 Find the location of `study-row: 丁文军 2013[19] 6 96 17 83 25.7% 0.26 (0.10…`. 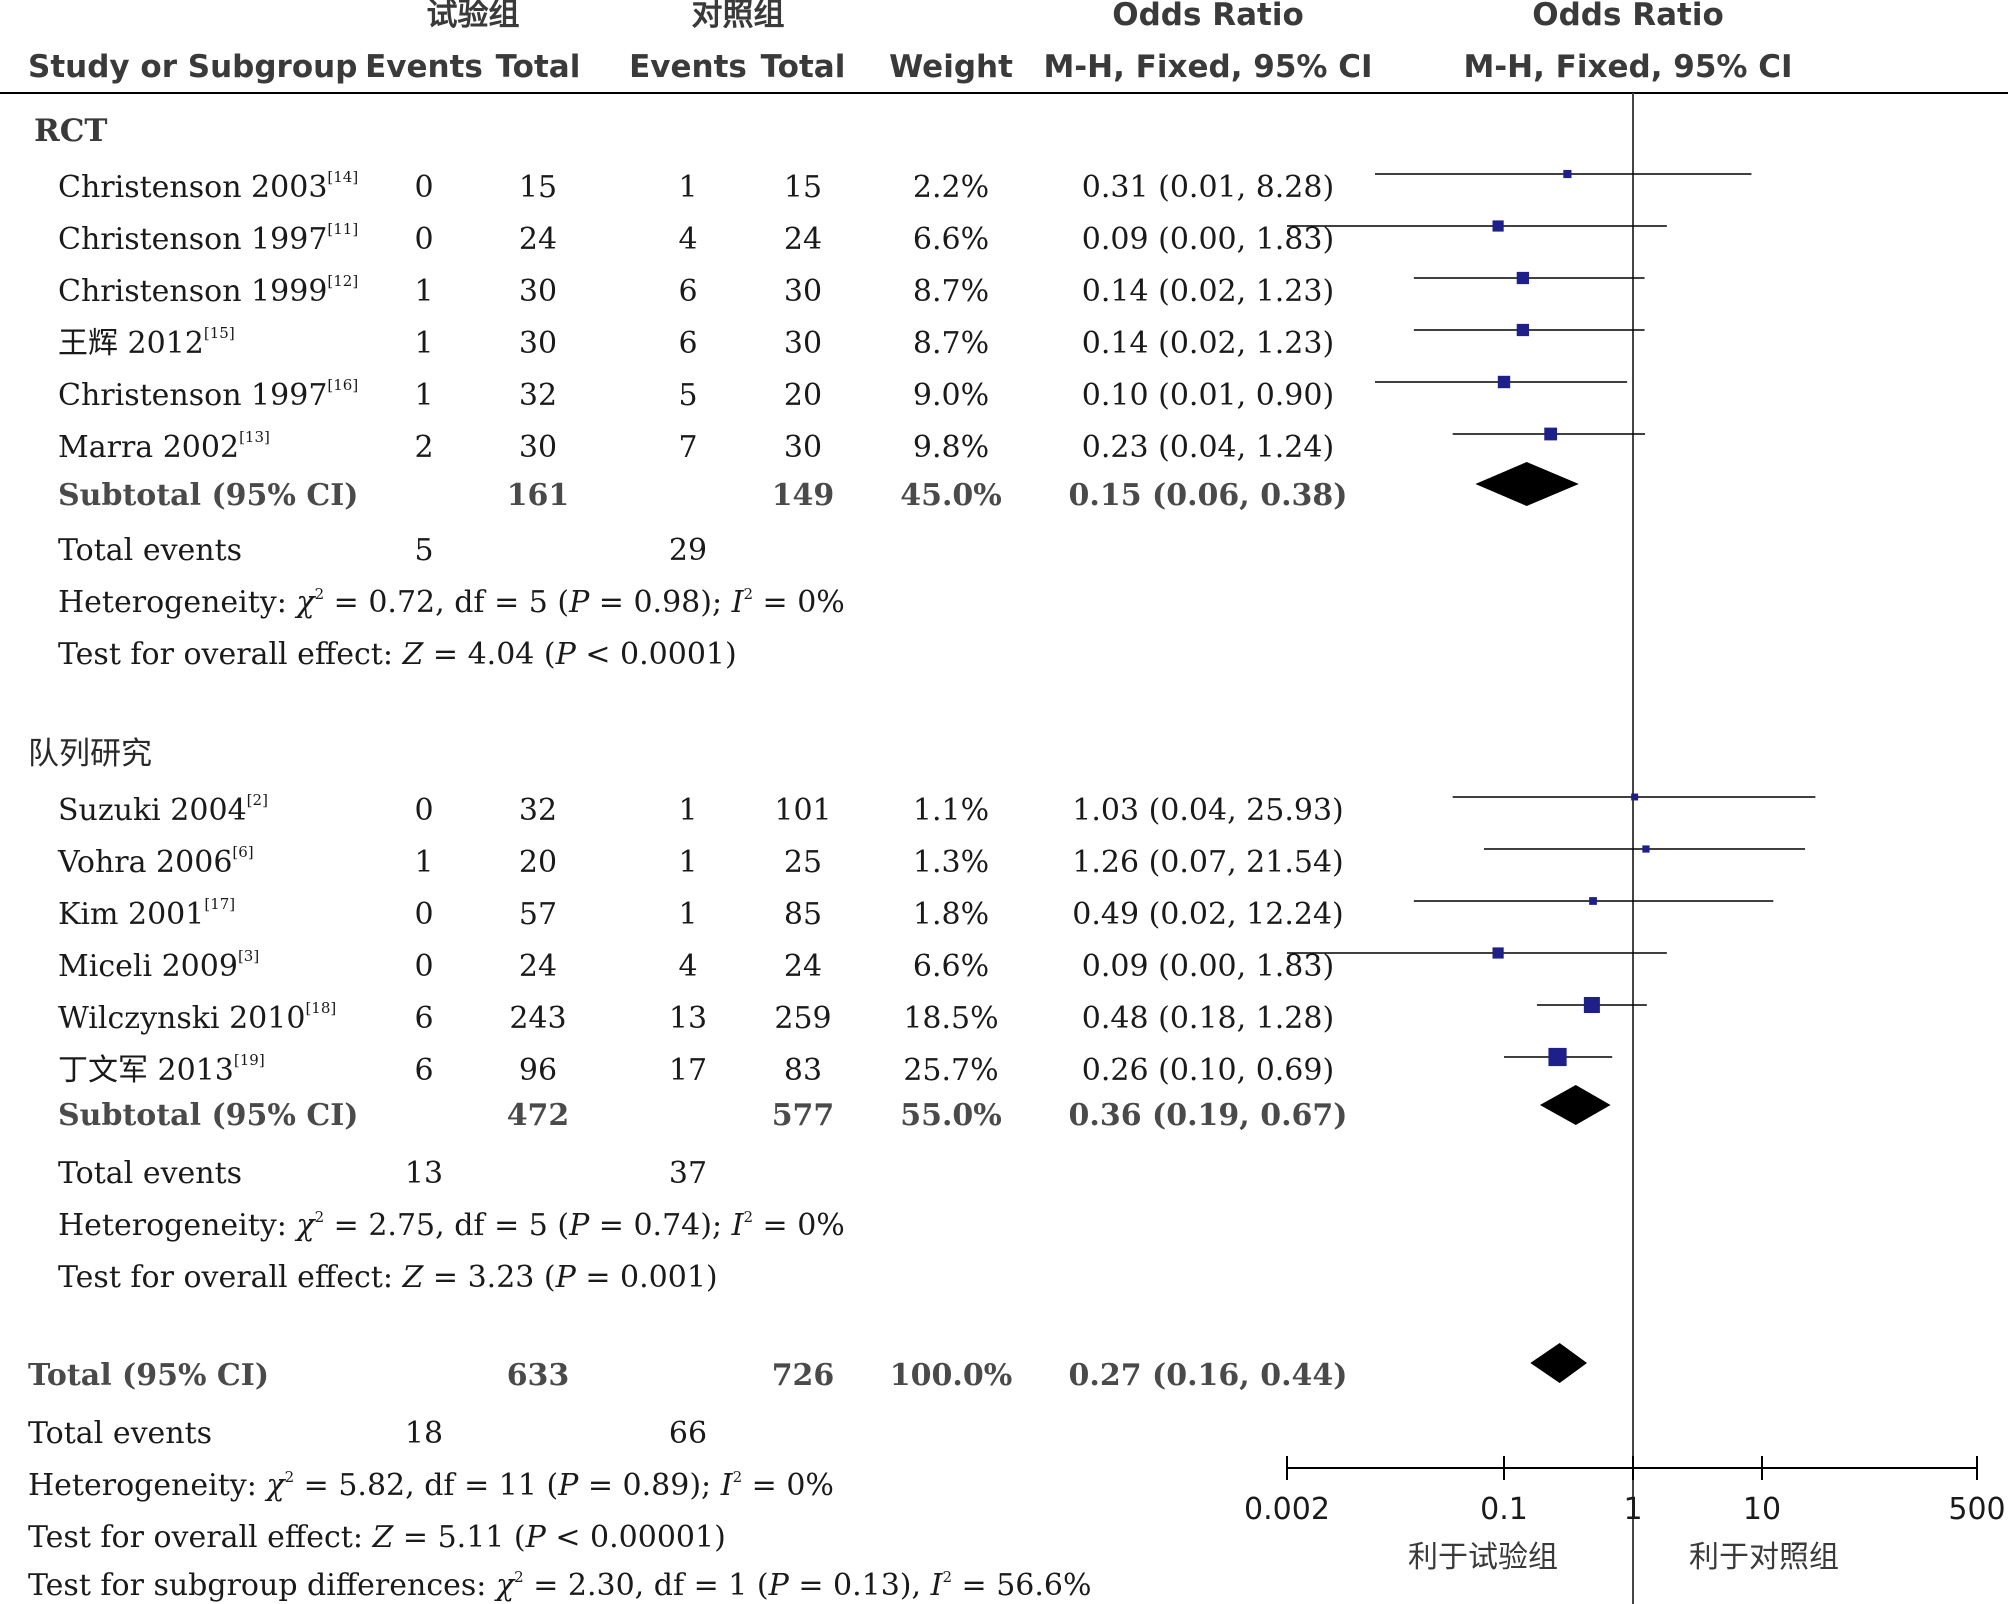

study-row: 丁文军 2013[19] 6 96 17 83 25.7% 0.26 (0.10… is located at coordinates (696, 1069).